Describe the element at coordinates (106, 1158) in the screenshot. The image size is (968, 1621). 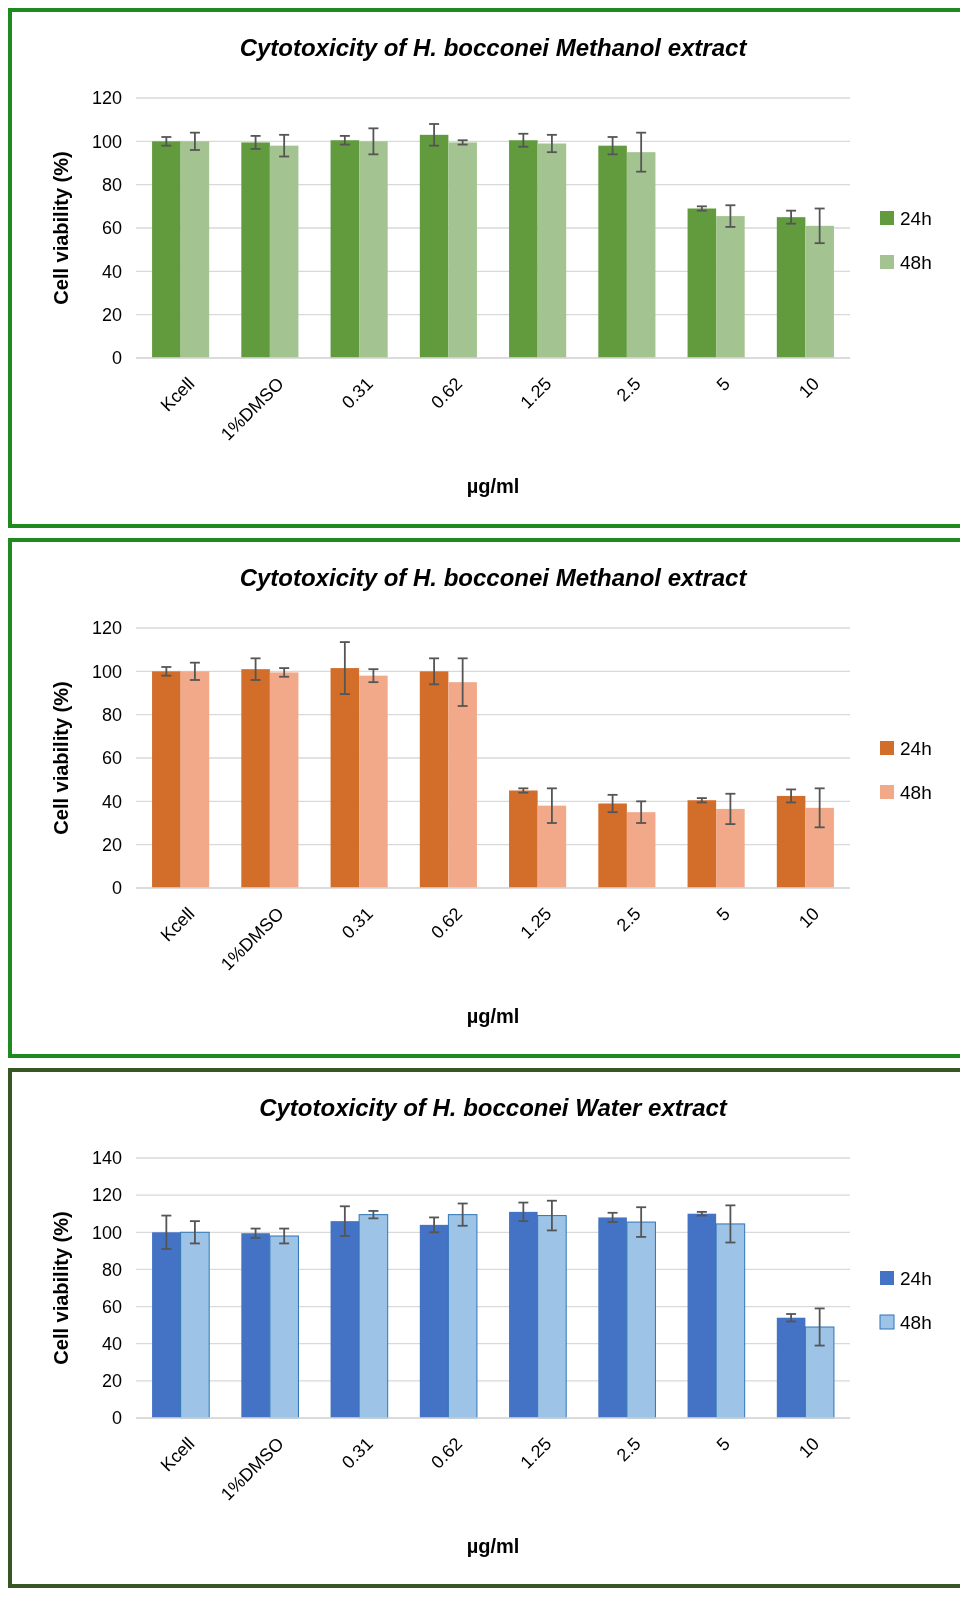
I see `y-tick-label: 140` at that location.